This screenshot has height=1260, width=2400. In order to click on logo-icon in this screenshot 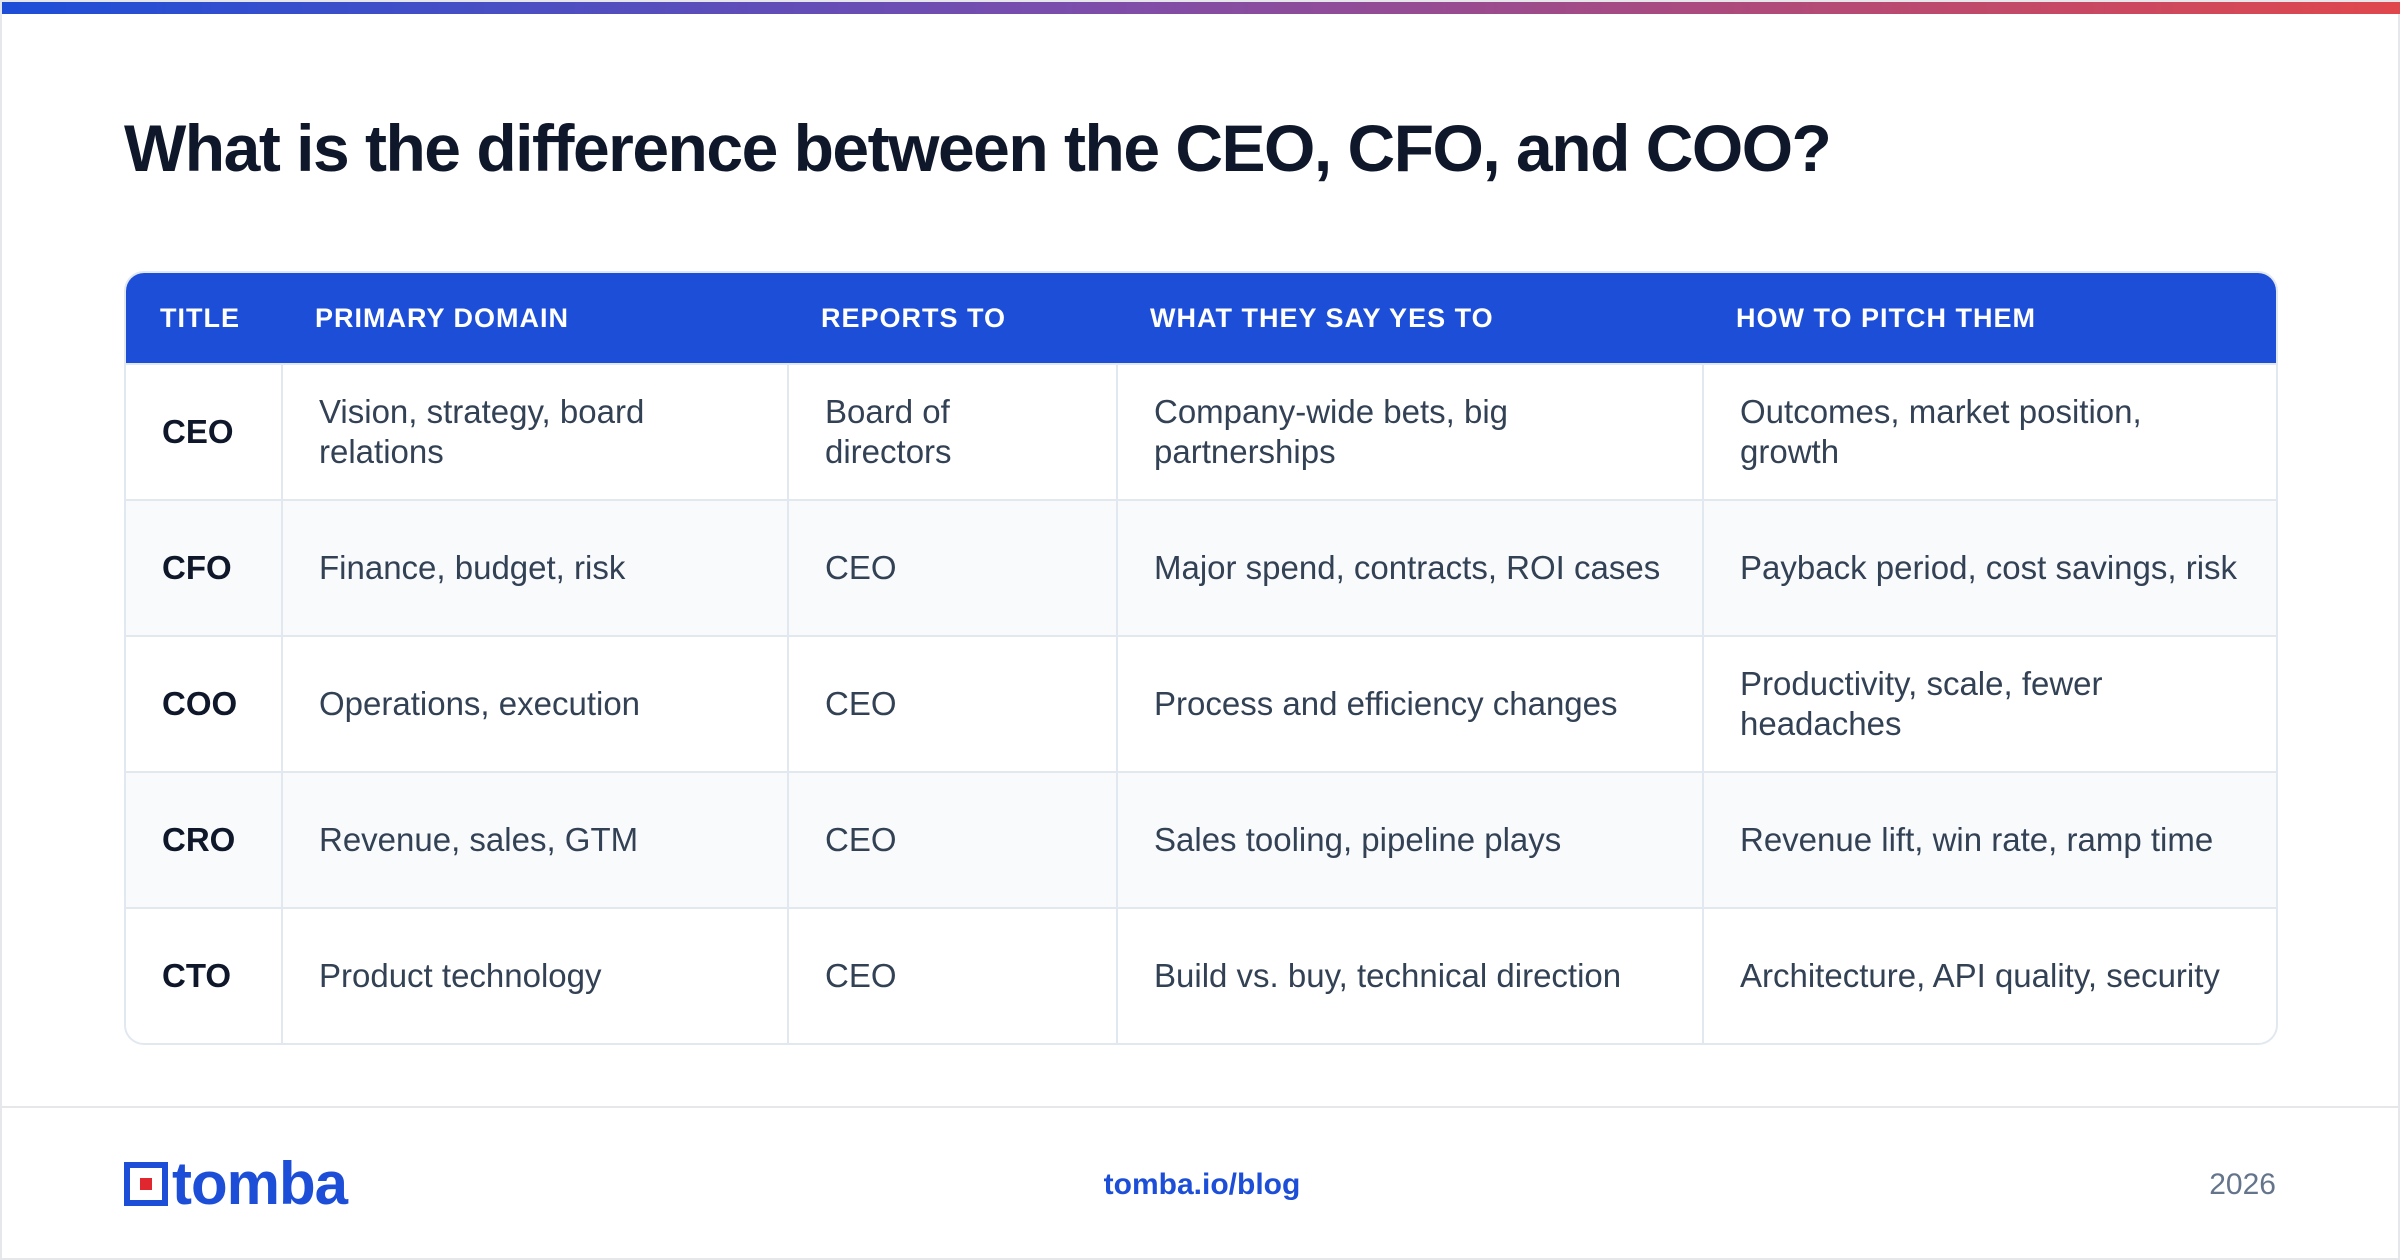, I will do `click(146, 1184)`.